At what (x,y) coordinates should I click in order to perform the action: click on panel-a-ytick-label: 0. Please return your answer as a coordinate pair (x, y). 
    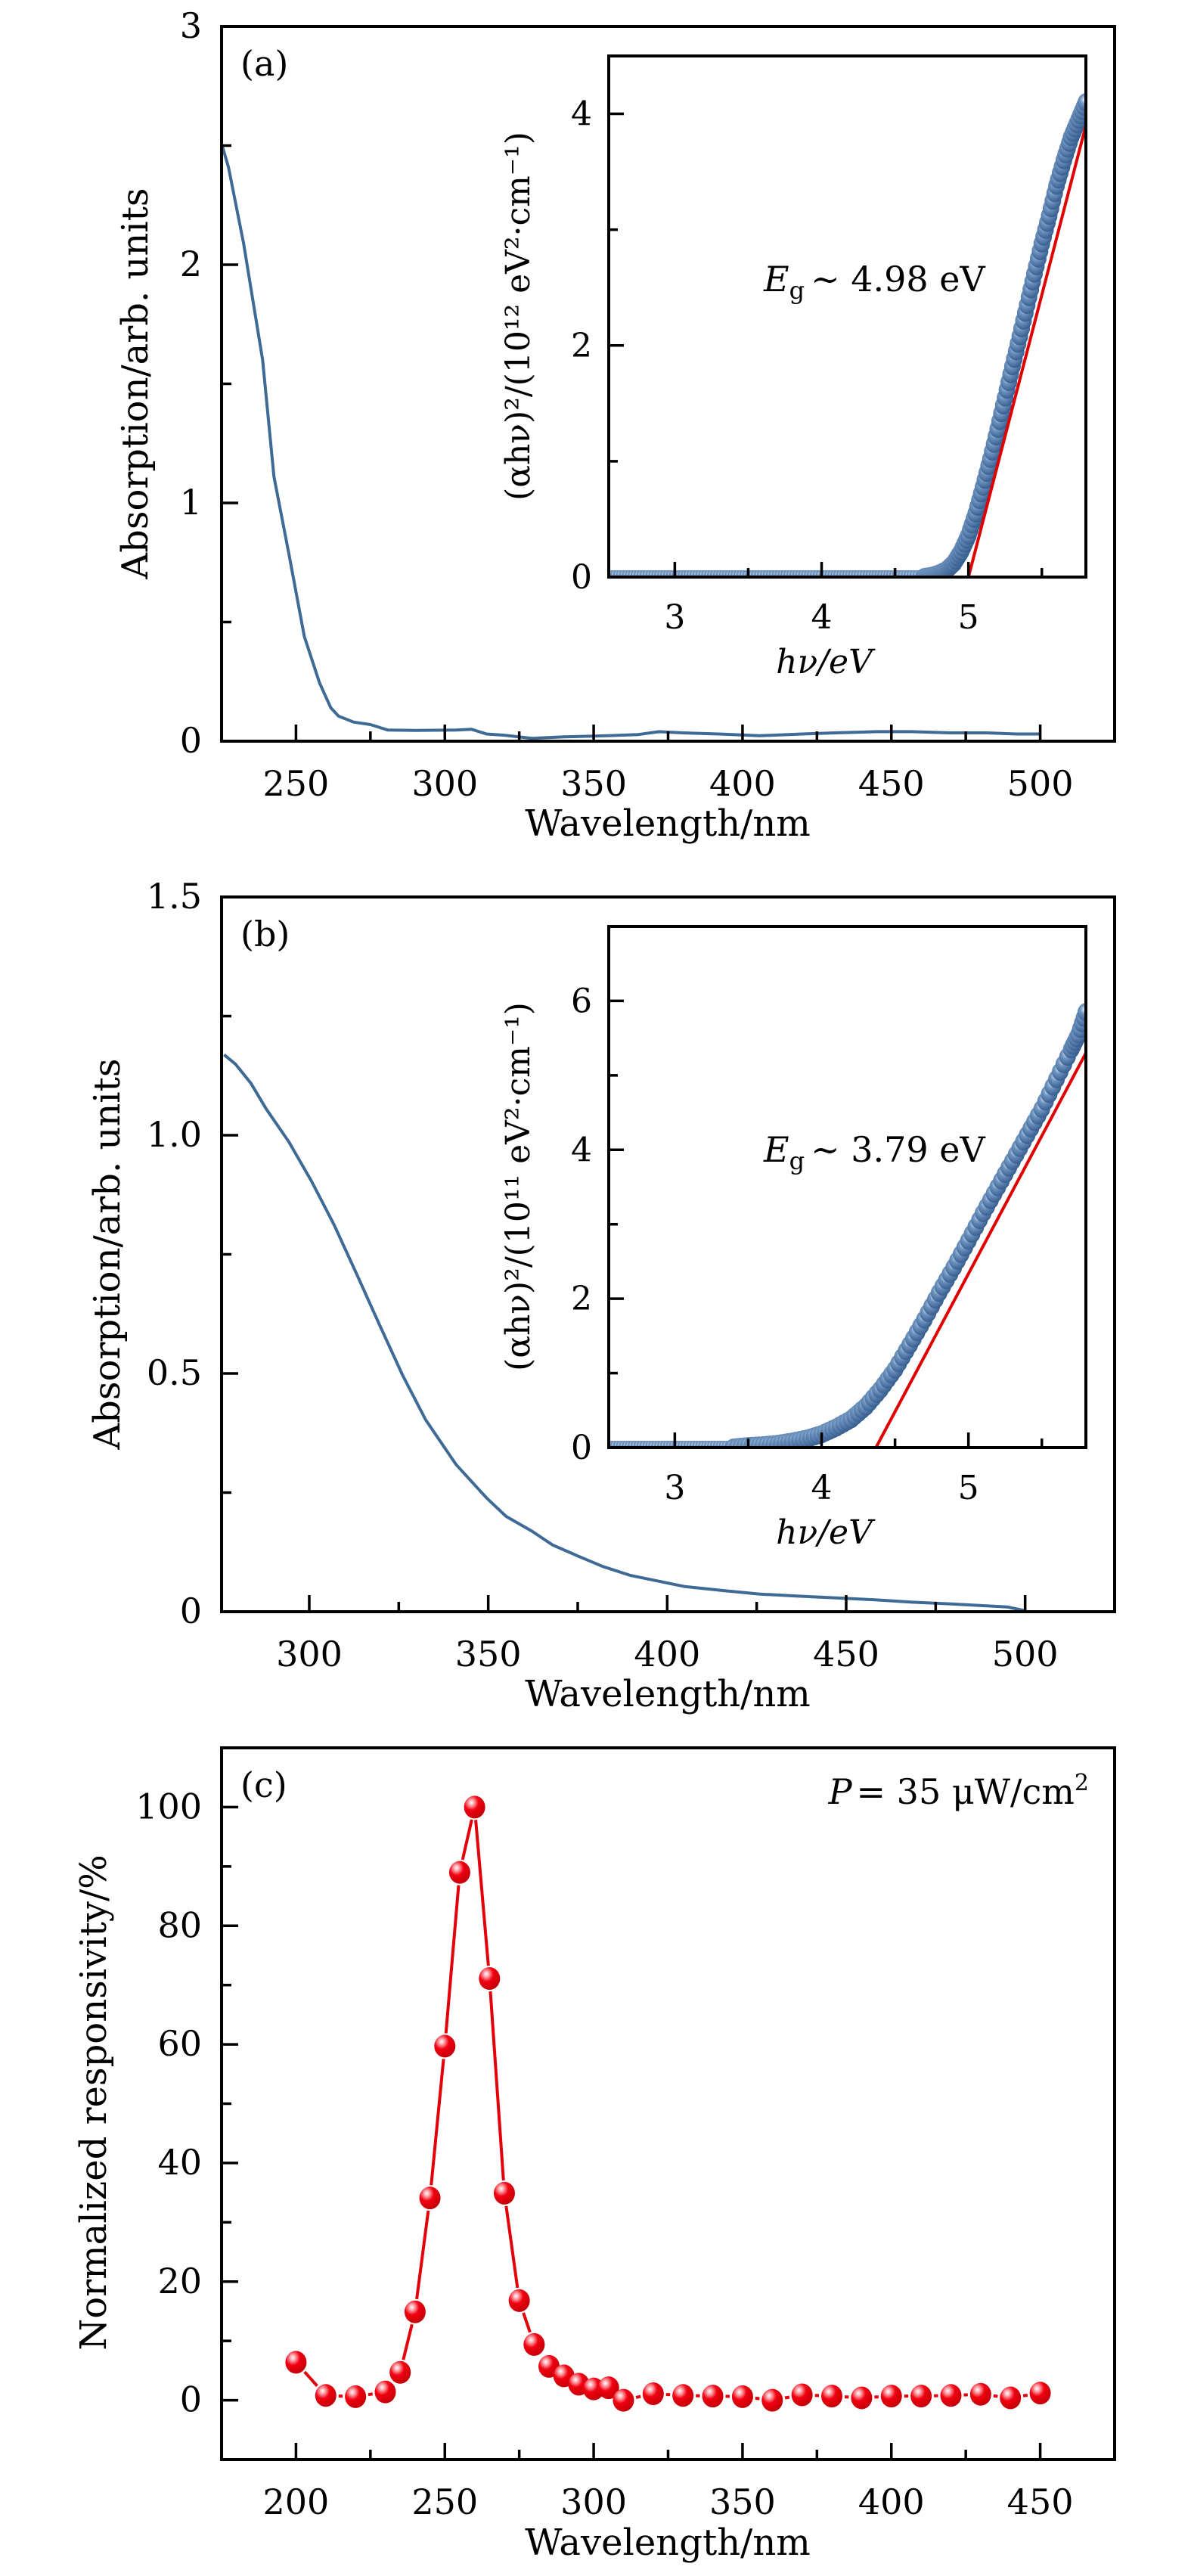
    Looking at the image, I should click on (191, 740).